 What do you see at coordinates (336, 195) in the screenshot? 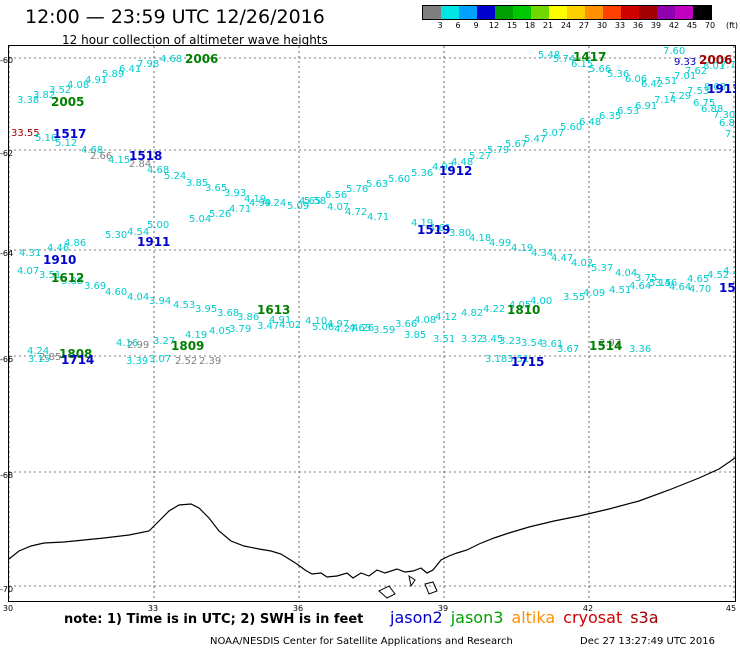
I see `wave-height-label: 6.56` at bounding box center [336, 195].